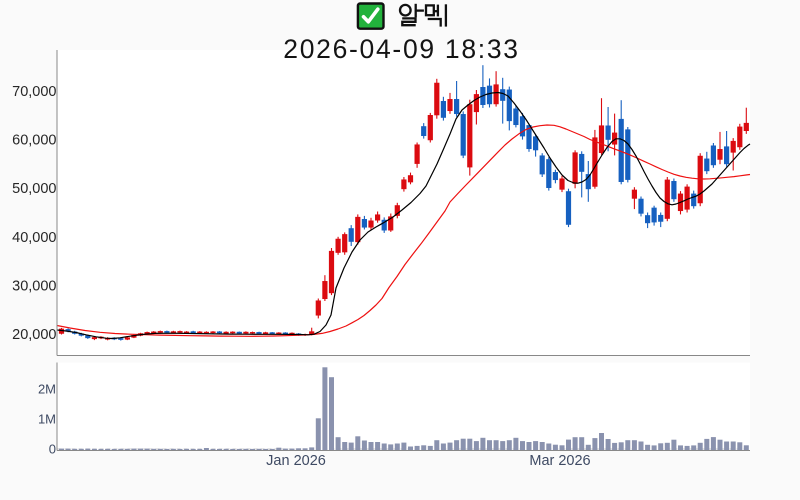 This screenshot has height=500, width=800. I want to click on svg-text: 20,000, so click(34, 335).